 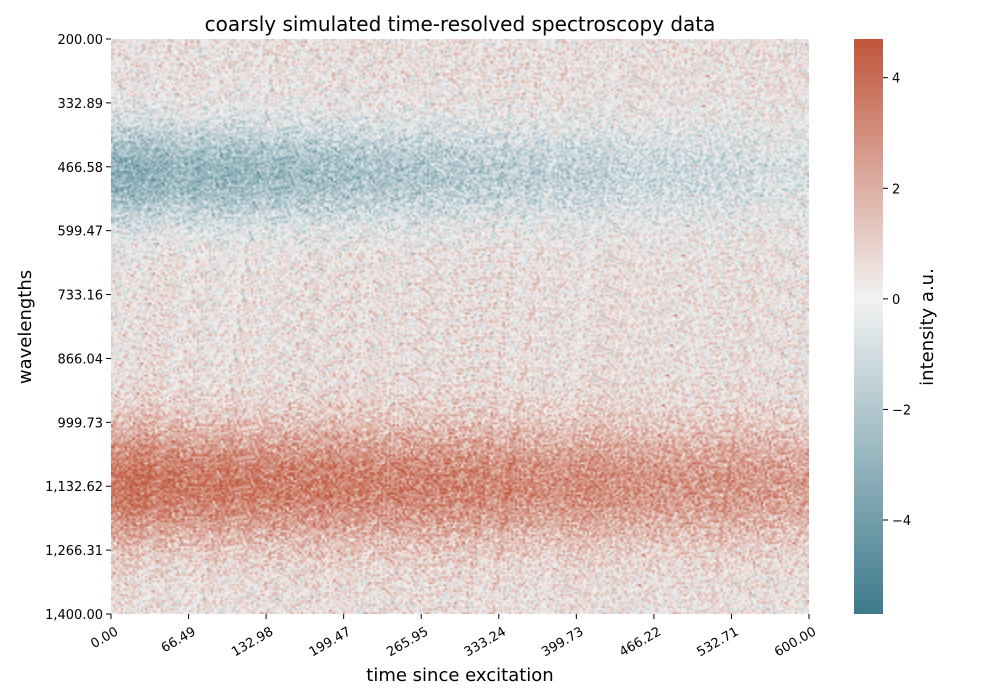 What do you see at coordinates (74, 551) in the screenshot?
I see `y-tick-label: 1,266.31` at bounding box center [74, 551].